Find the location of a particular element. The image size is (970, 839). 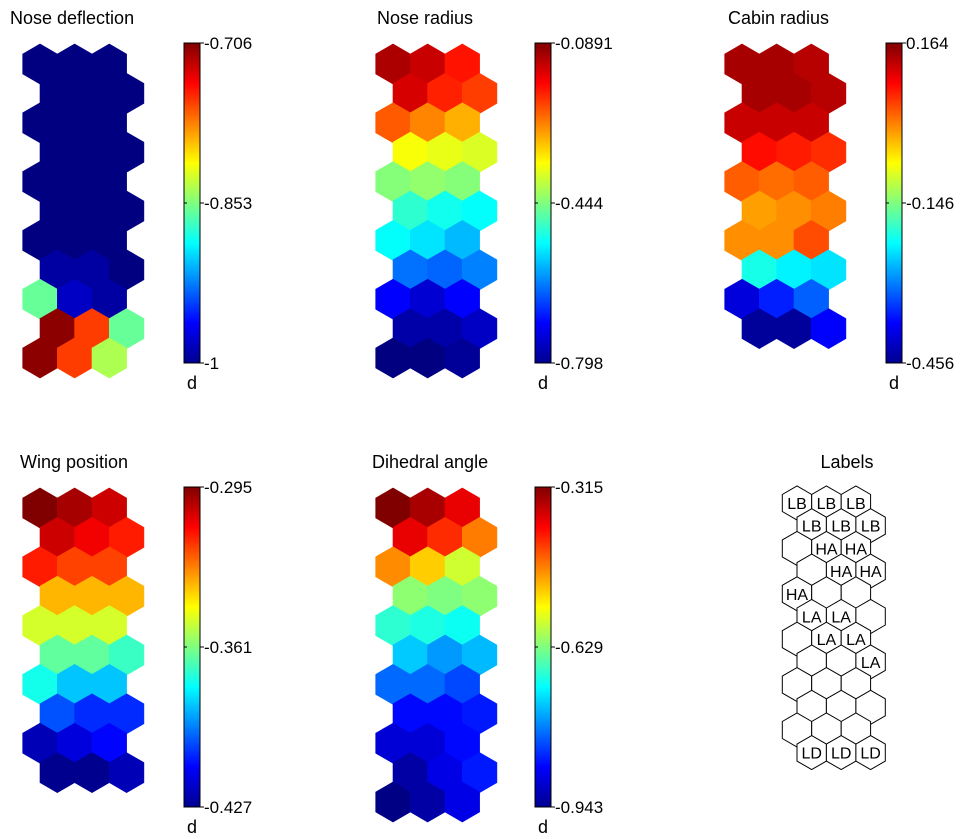

panel-title: Nose radius is located at coordinates (425, 18).